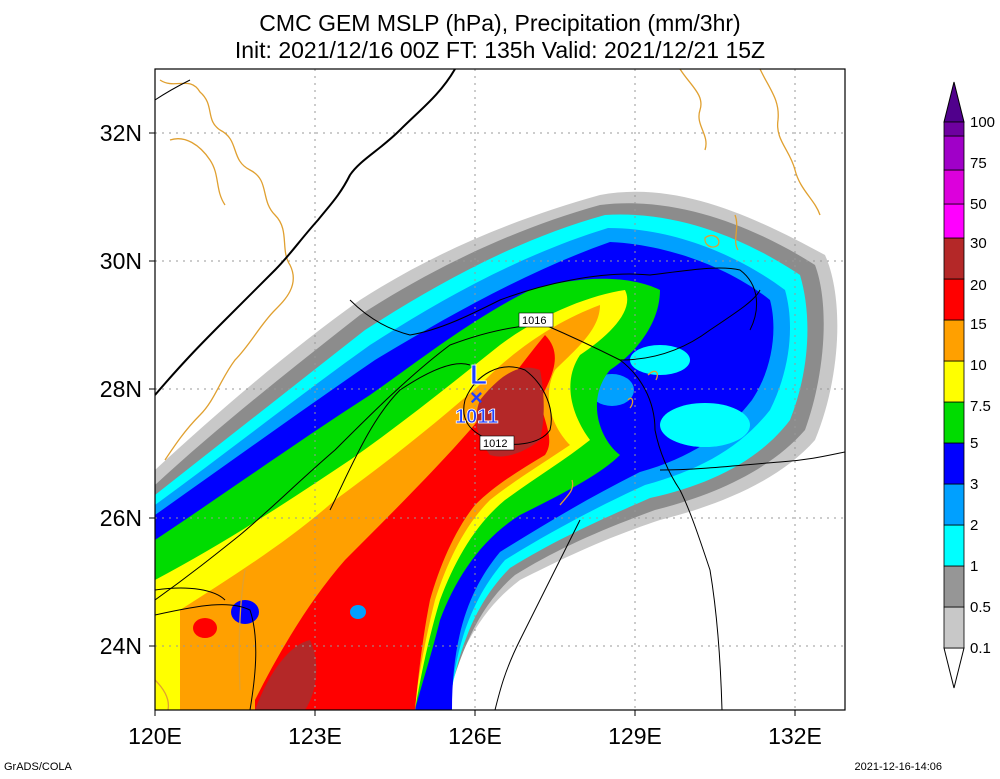 The height and width of the screenshot is (779, 1000). What do you see at coordinates (121, 133) in the screenshot?
I see `lat-label-32n: 32N` at bounding box center [121, 133].